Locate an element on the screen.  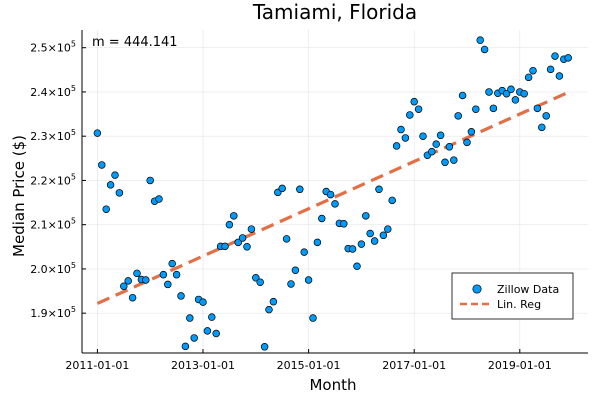
x-tick-label: 2011-01-01 is located at coordinates (97, 365).